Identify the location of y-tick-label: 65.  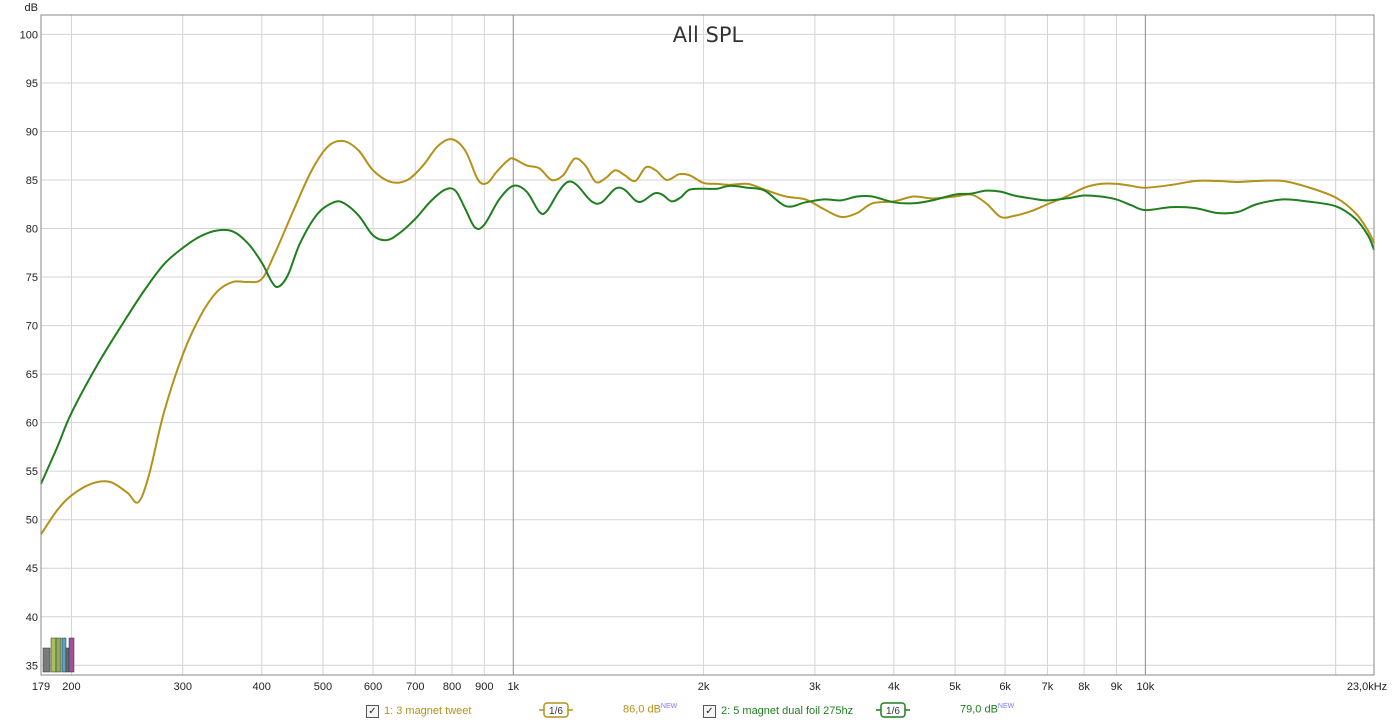
(32, 375).